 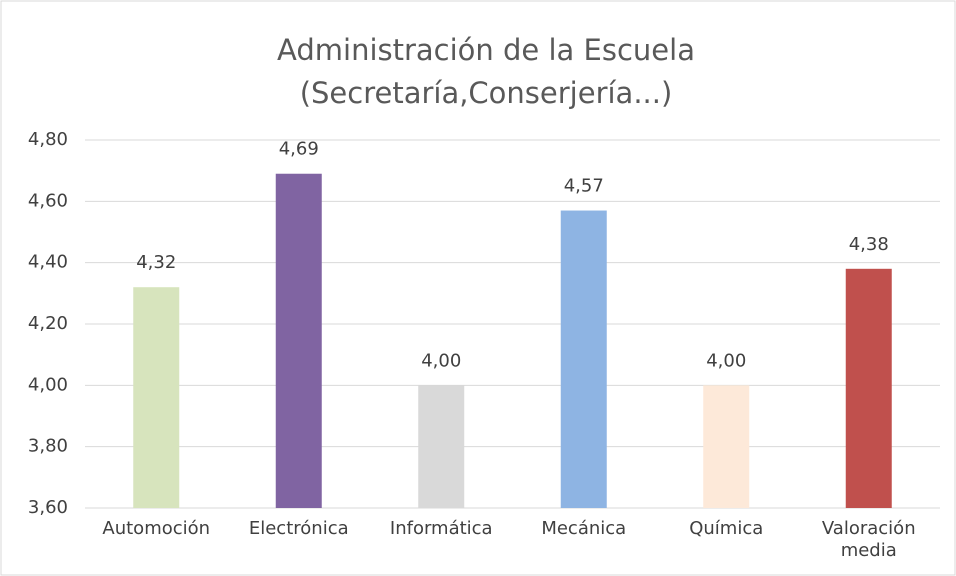 What do you see at coordinates (726, 528) in the screenshot?
I see `x-tick-label: Química` at bounding box center [726, 528].